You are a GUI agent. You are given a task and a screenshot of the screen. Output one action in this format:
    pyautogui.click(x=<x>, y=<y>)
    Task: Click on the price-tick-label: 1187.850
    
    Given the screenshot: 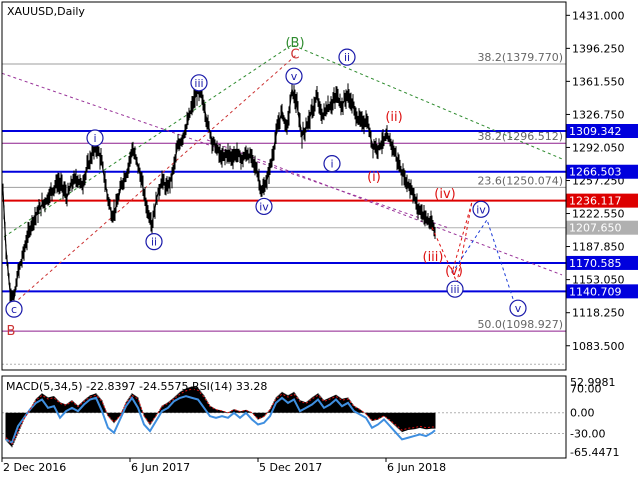 What is the action you would take?
    pyautogui.click(x=598, y=247)
    